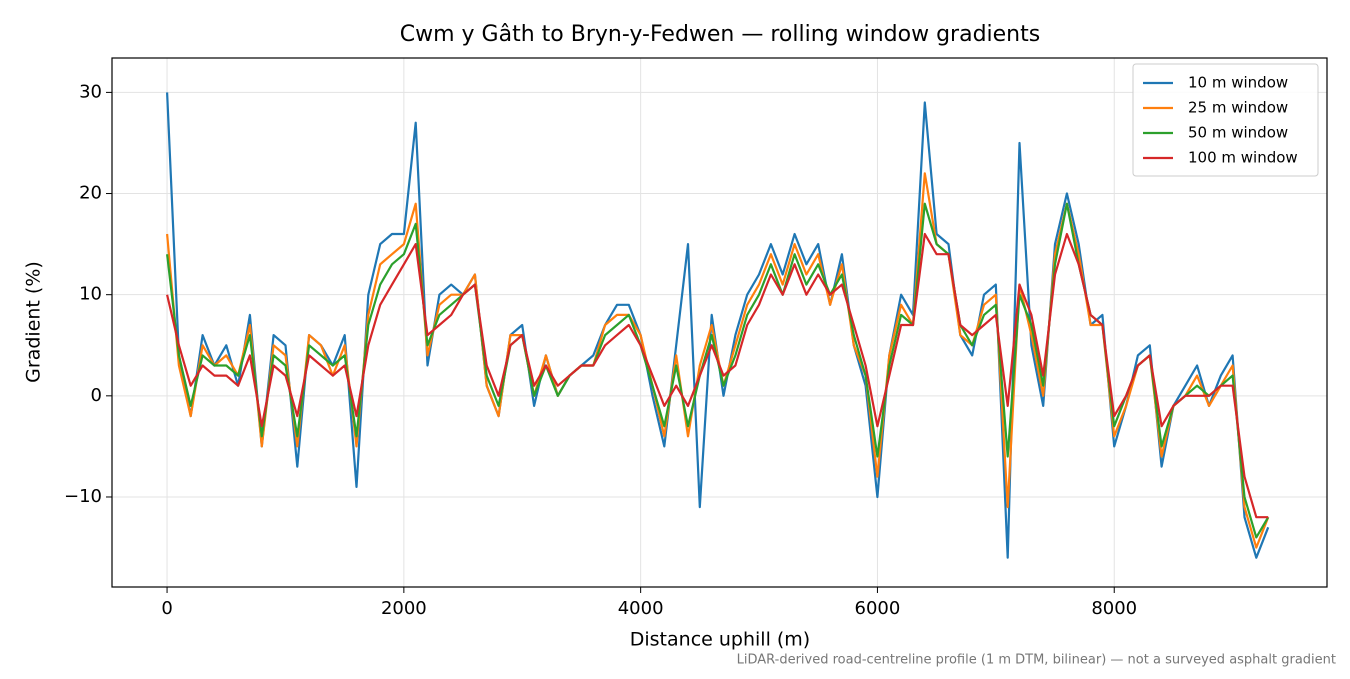 The height and width of the screenshot is (679, 1350). I want to click on y-tick-label: −10, so click(83, 496).